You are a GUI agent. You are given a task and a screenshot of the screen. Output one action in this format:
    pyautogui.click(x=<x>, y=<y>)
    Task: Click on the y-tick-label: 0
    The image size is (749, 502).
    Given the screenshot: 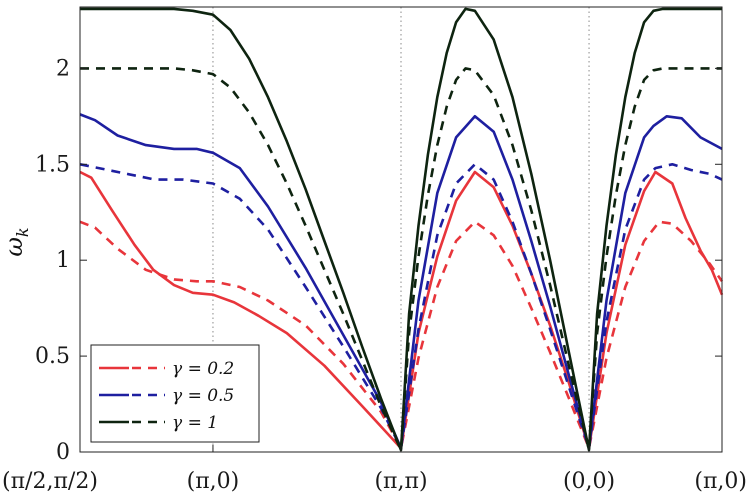 What is the action you would take?
    pyautogui.click(x=63, y=452)
    